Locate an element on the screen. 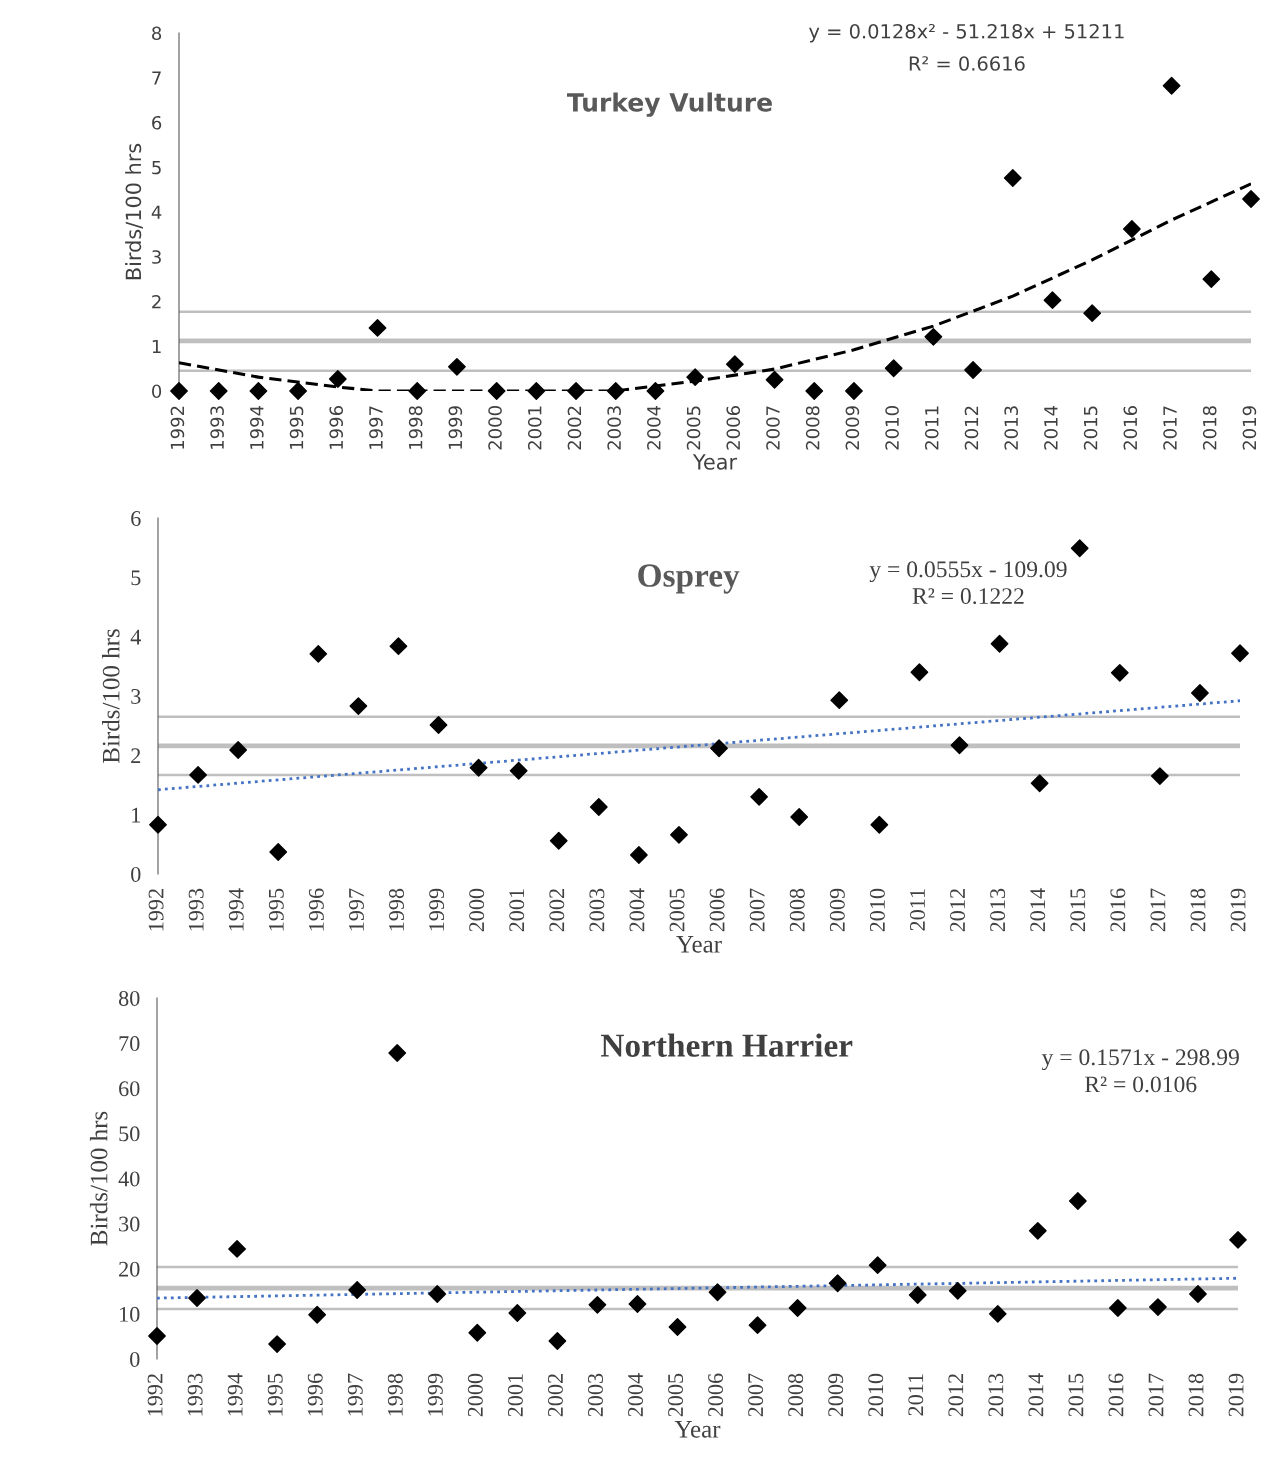 This screenshot has width=1280, height=1457. y-tick-label: 1 is located at coordinates (156, 346).